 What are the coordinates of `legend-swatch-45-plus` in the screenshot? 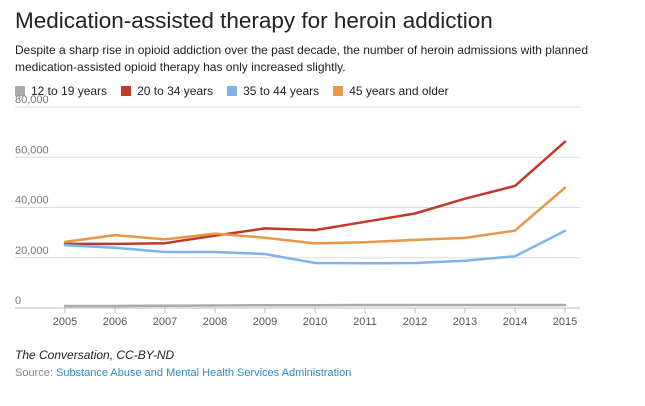 It's located at (338, 91).